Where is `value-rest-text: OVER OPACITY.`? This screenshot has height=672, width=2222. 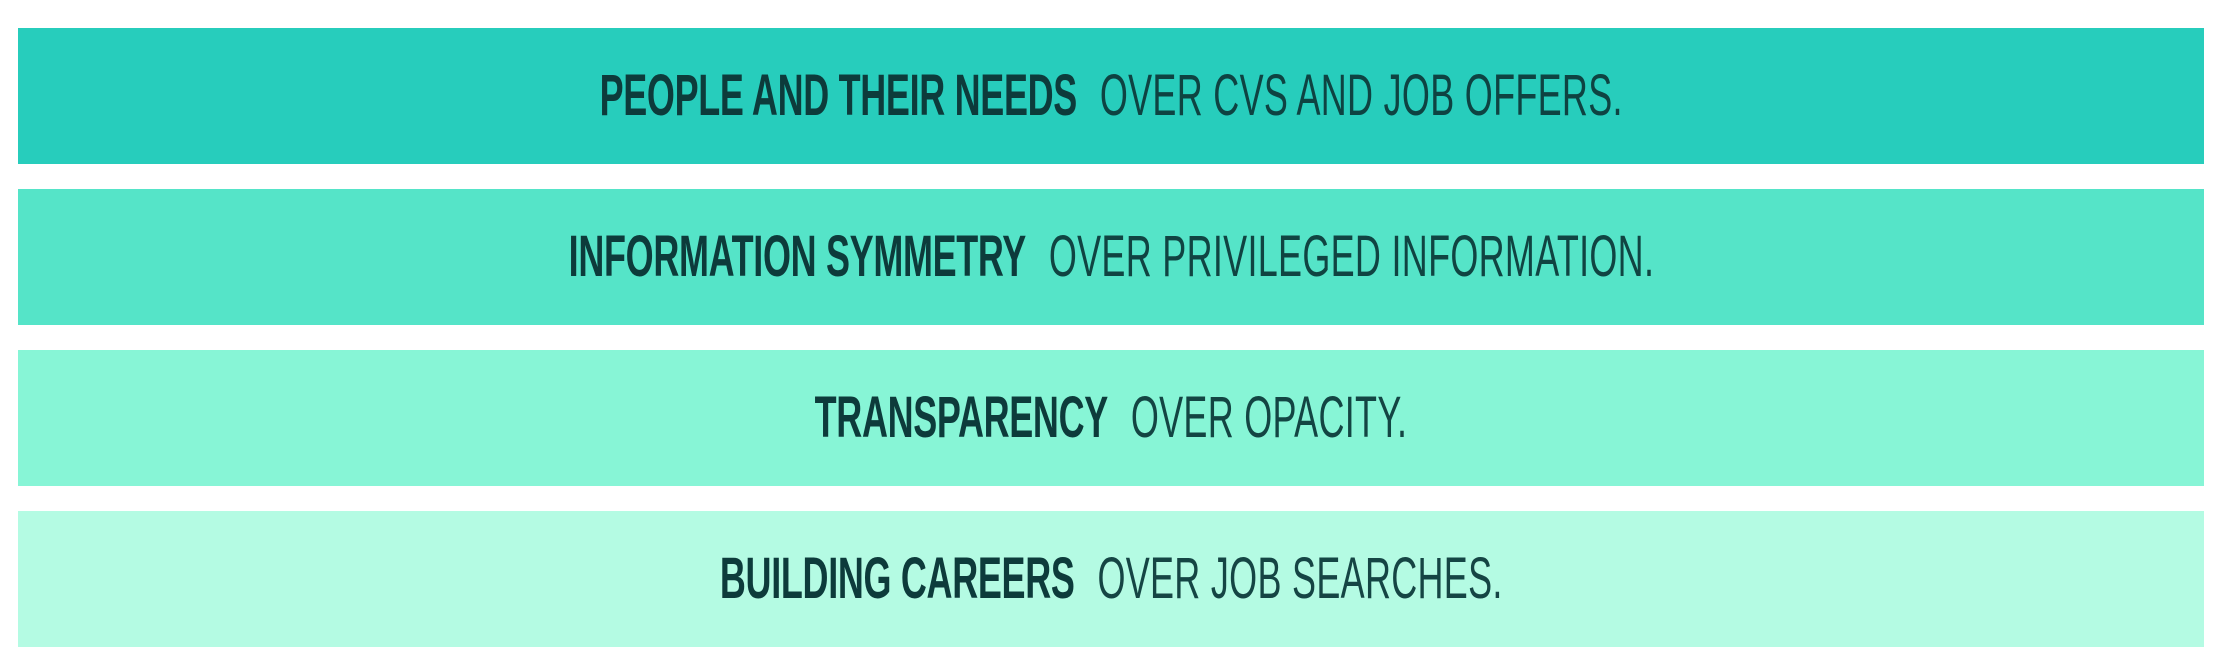
value-rest-text: OVER OPACITY. is located at coordinates (1269, 417).